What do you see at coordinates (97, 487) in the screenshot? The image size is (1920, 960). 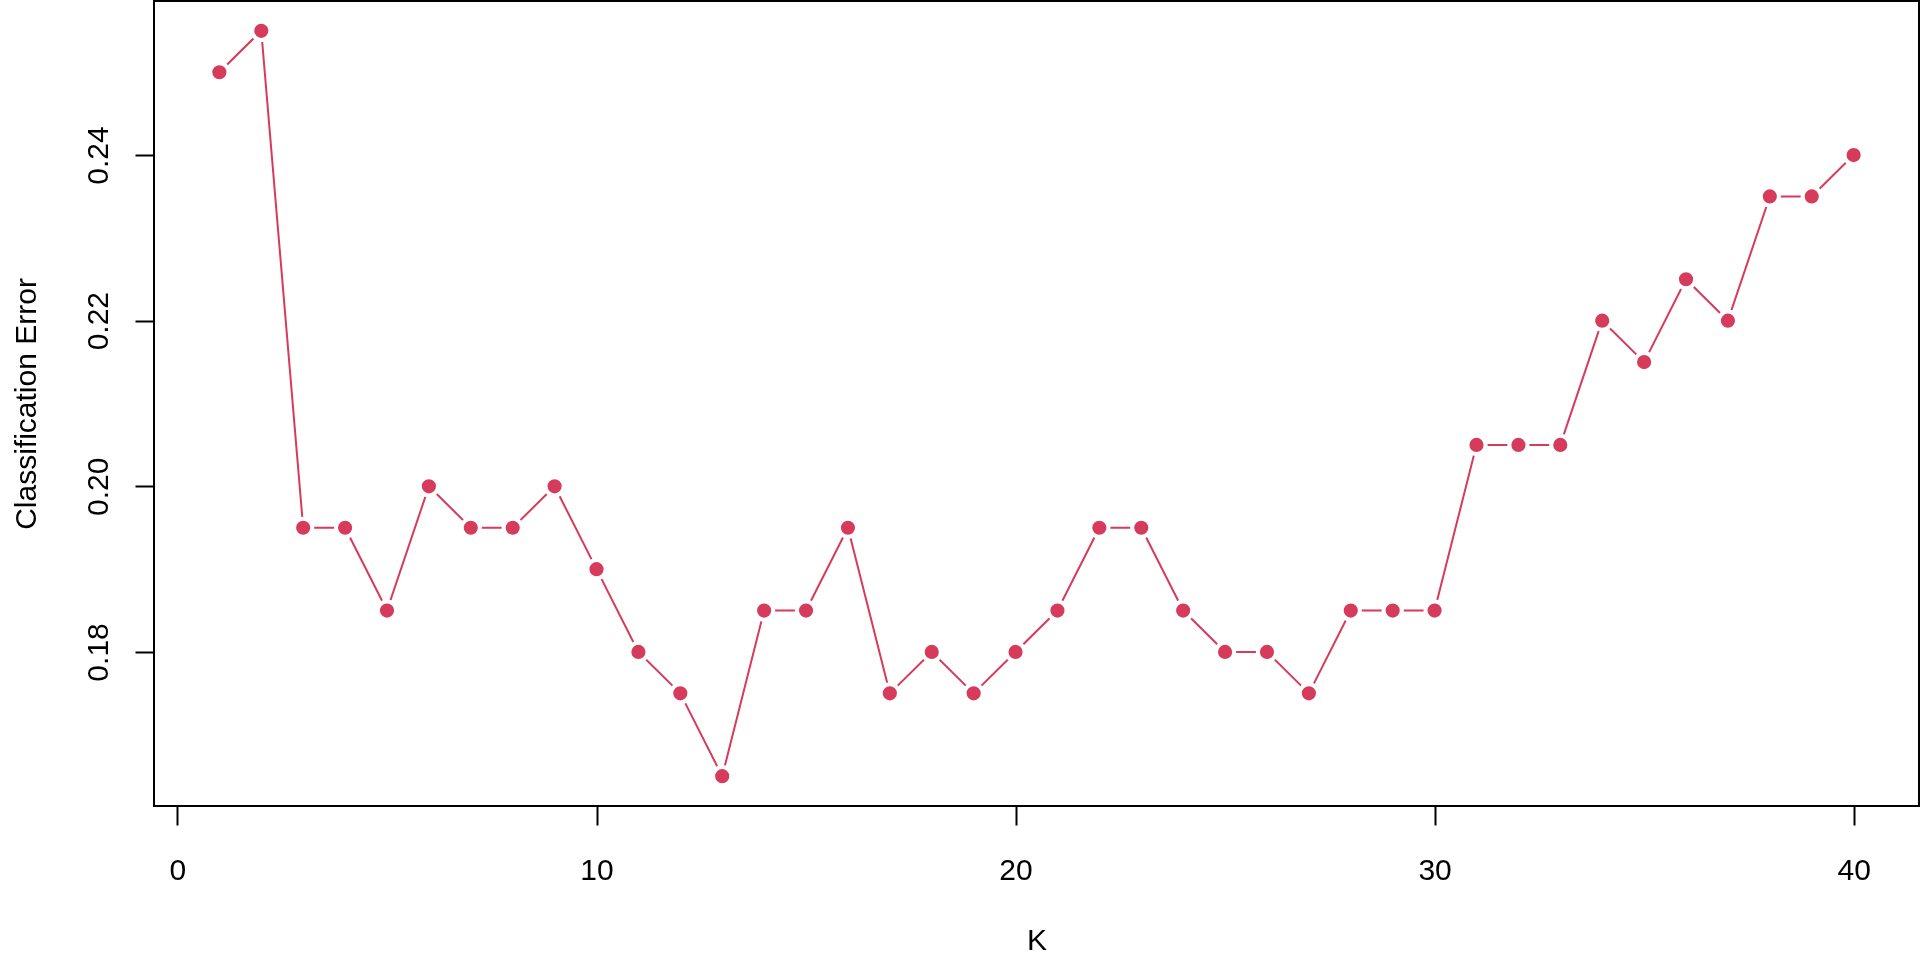 I see `y-tick-label: 0.20` at bounding box center [97, 487].